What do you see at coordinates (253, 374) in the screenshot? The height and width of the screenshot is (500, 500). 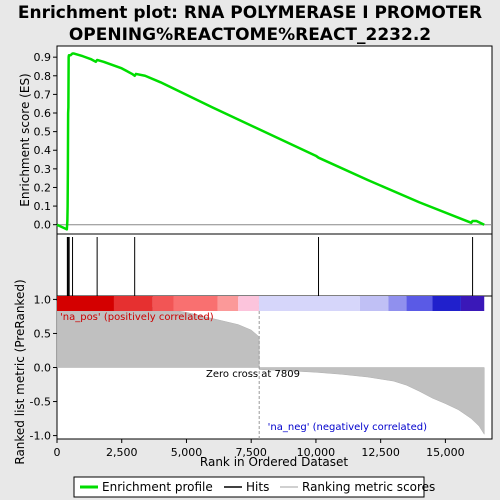 I see `zero-cross-label: Zero cross at 7809` at bounding box center [253, 374].